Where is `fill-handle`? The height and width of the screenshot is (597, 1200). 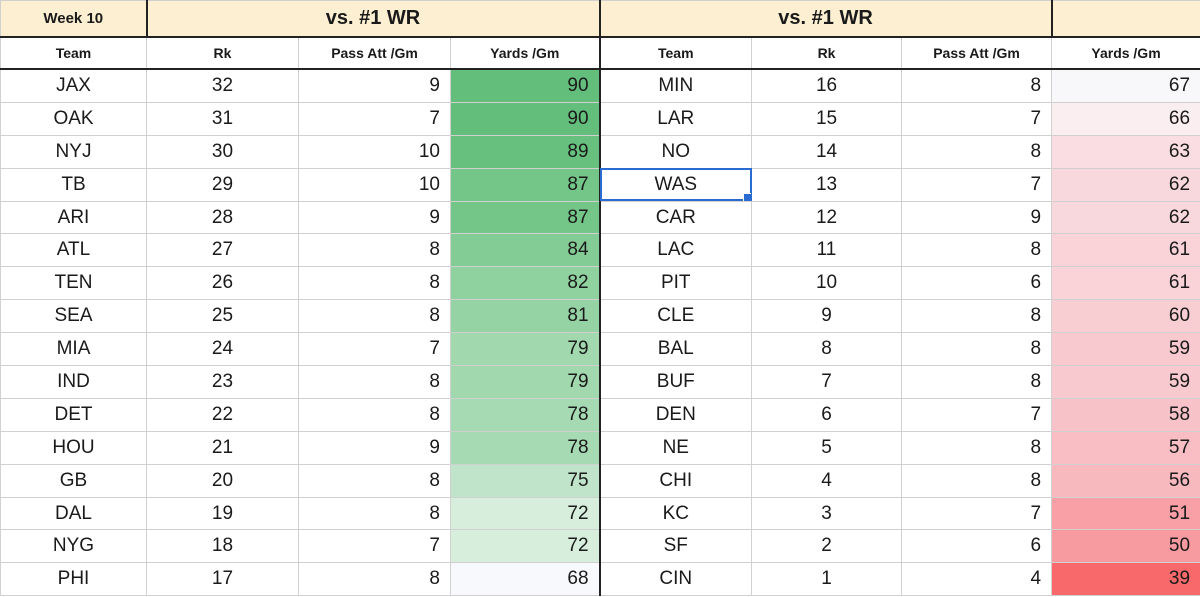
fill-handle is located at coordinates (747, 196).